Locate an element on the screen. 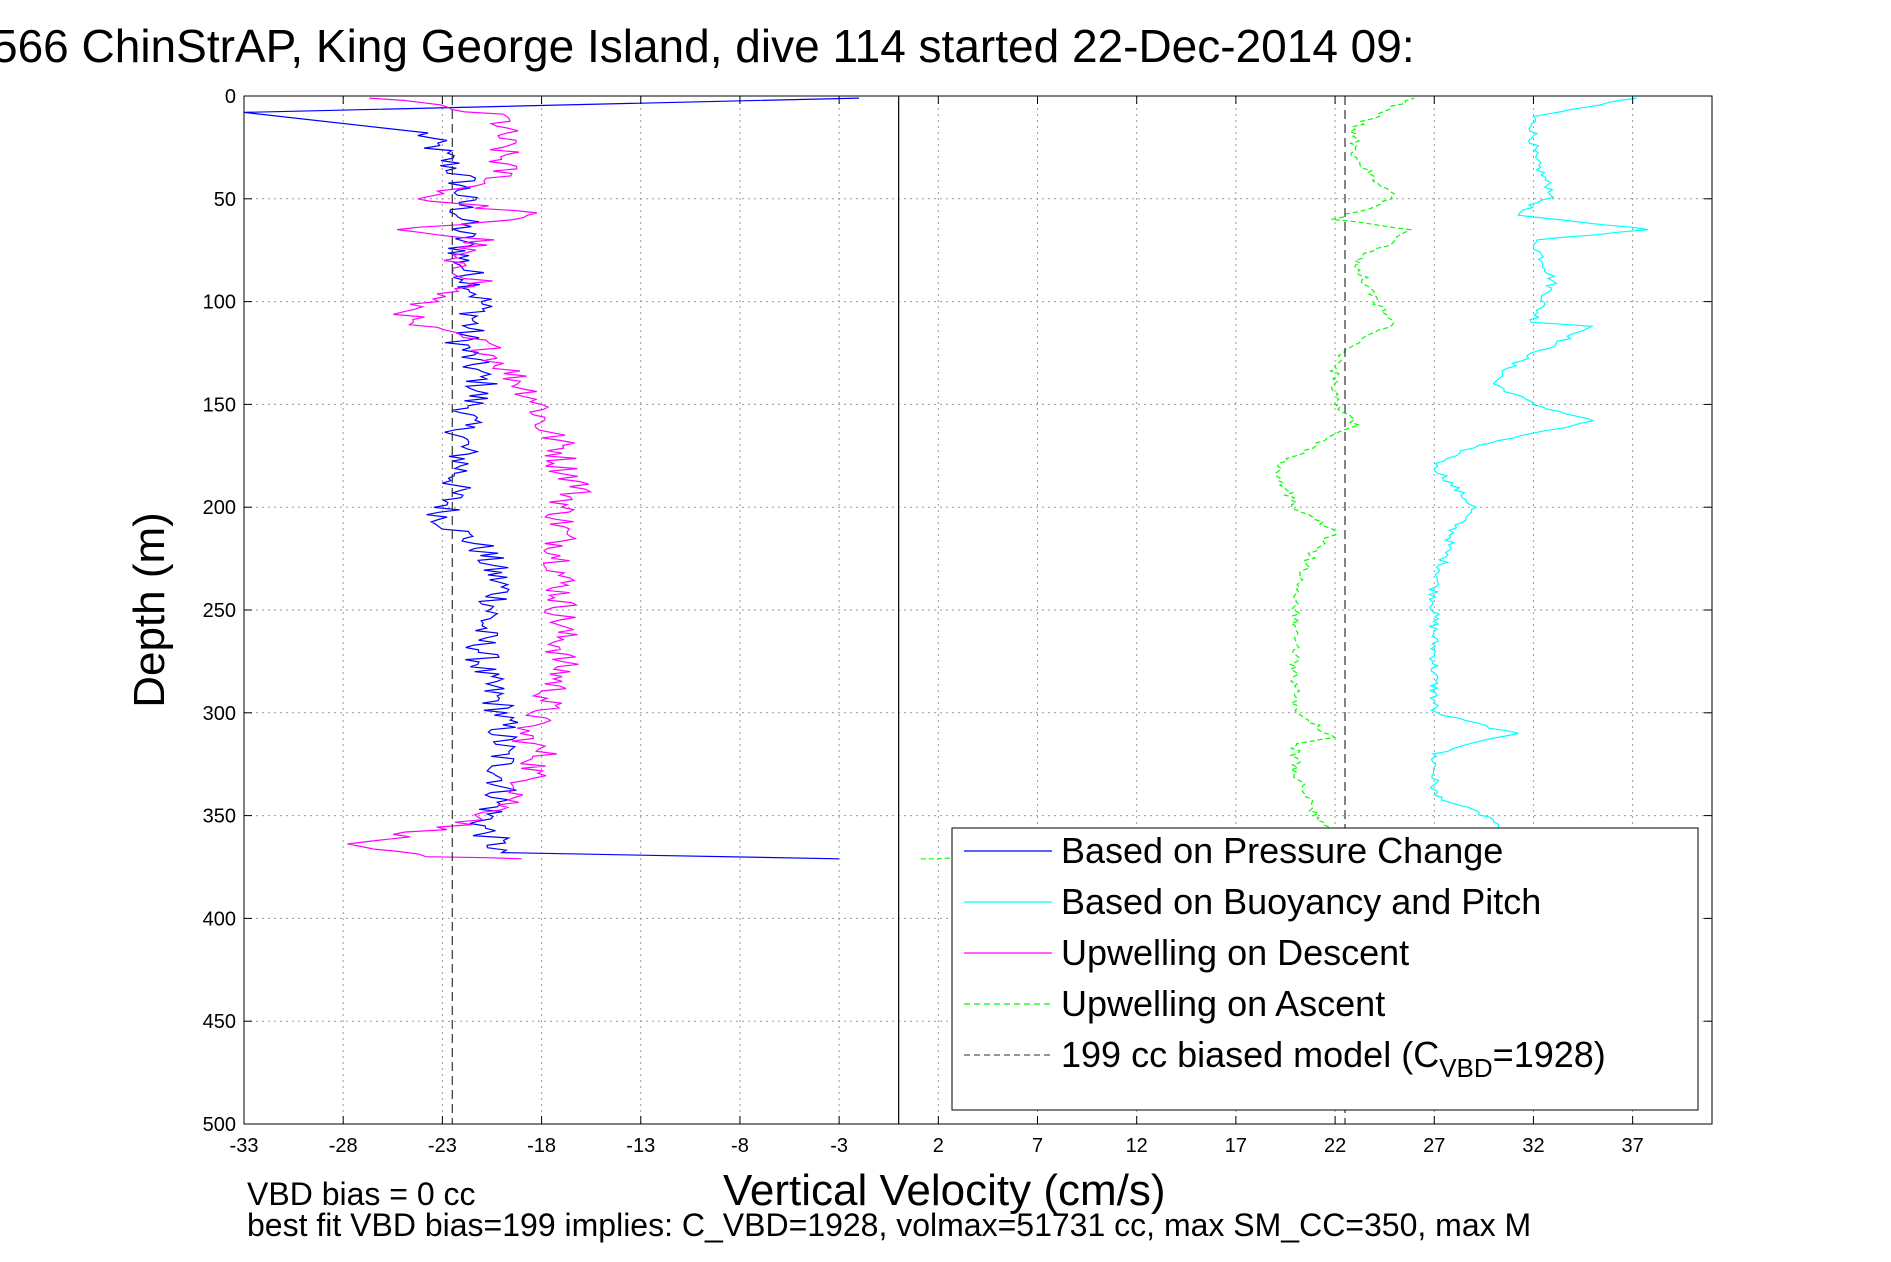 The height and width of the screenshot is (1262, 1891). series-based-on-buoyancy-and-pitch is located at coordinates (1538, 467).